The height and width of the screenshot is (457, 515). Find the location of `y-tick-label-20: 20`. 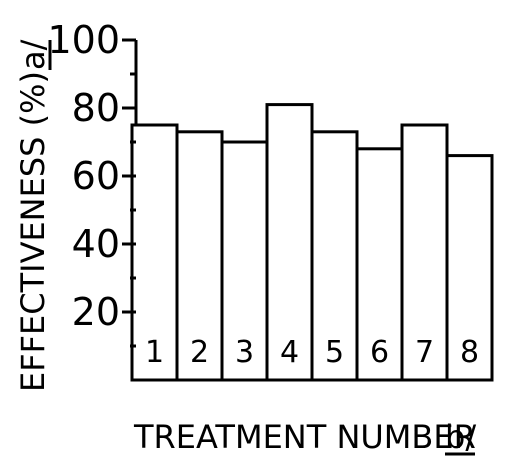

y-tick-label-20: 20 is located at coordinates (96, 312).